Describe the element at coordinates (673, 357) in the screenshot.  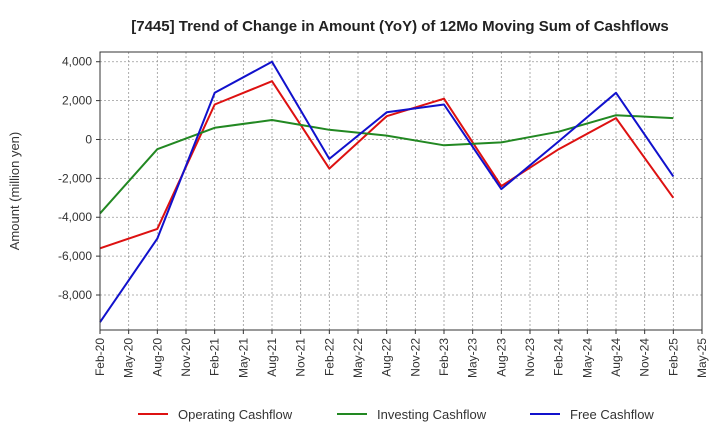
I see `x-tick-label: Feb-25` at that location.